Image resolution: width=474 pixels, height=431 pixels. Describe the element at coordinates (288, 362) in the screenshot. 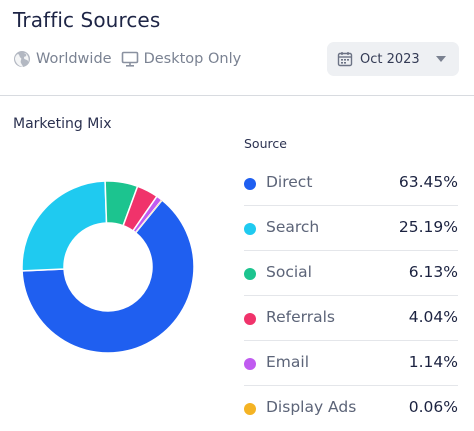

I see `legend-label: Email` at that location.